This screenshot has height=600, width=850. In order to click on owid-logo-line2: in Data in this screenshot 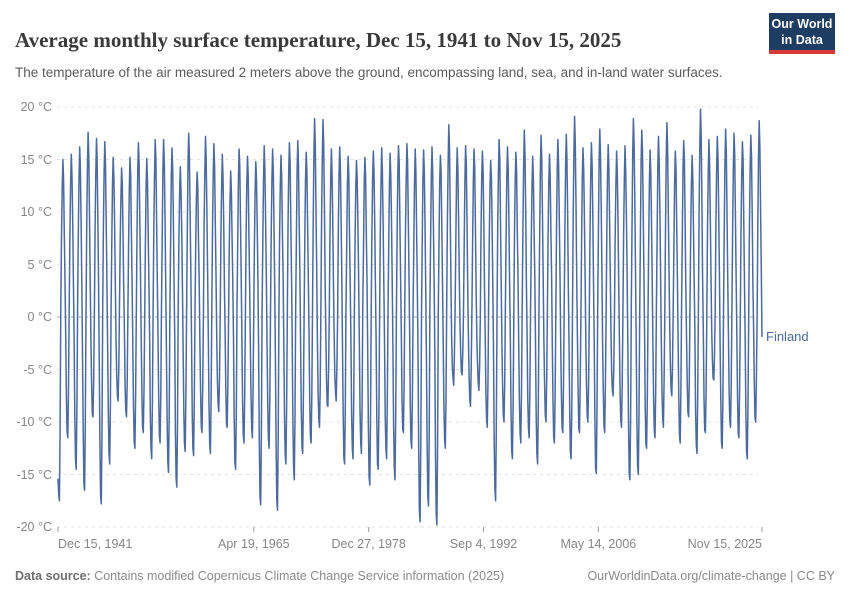, I will do `click(802, 40)`.